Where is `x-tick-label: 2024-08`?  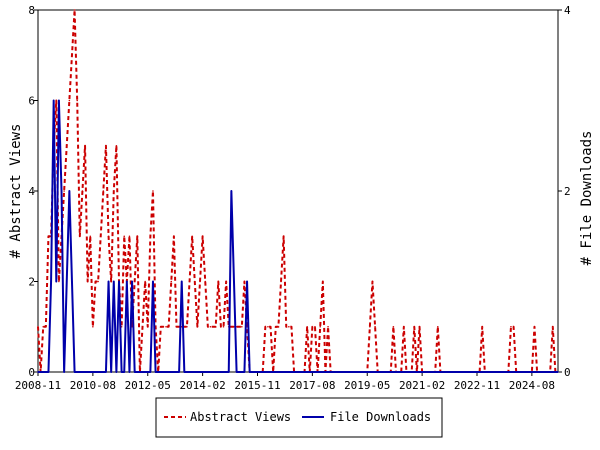
x-tick-label: 2024-08 is located at coordinates (532, 385).